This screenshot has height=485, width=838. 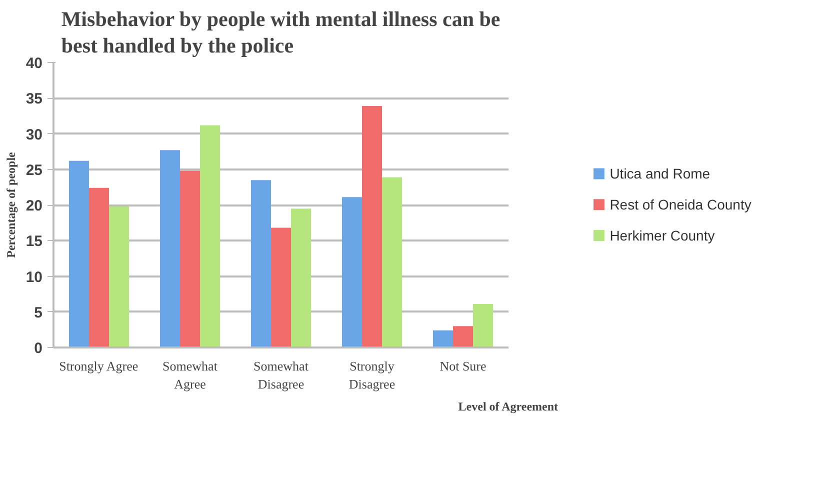 What do you see at coordinates (681, 204) in the screenshot?
I see `legend-label: Rest of Oneida County` at bounding box center [681, 204].